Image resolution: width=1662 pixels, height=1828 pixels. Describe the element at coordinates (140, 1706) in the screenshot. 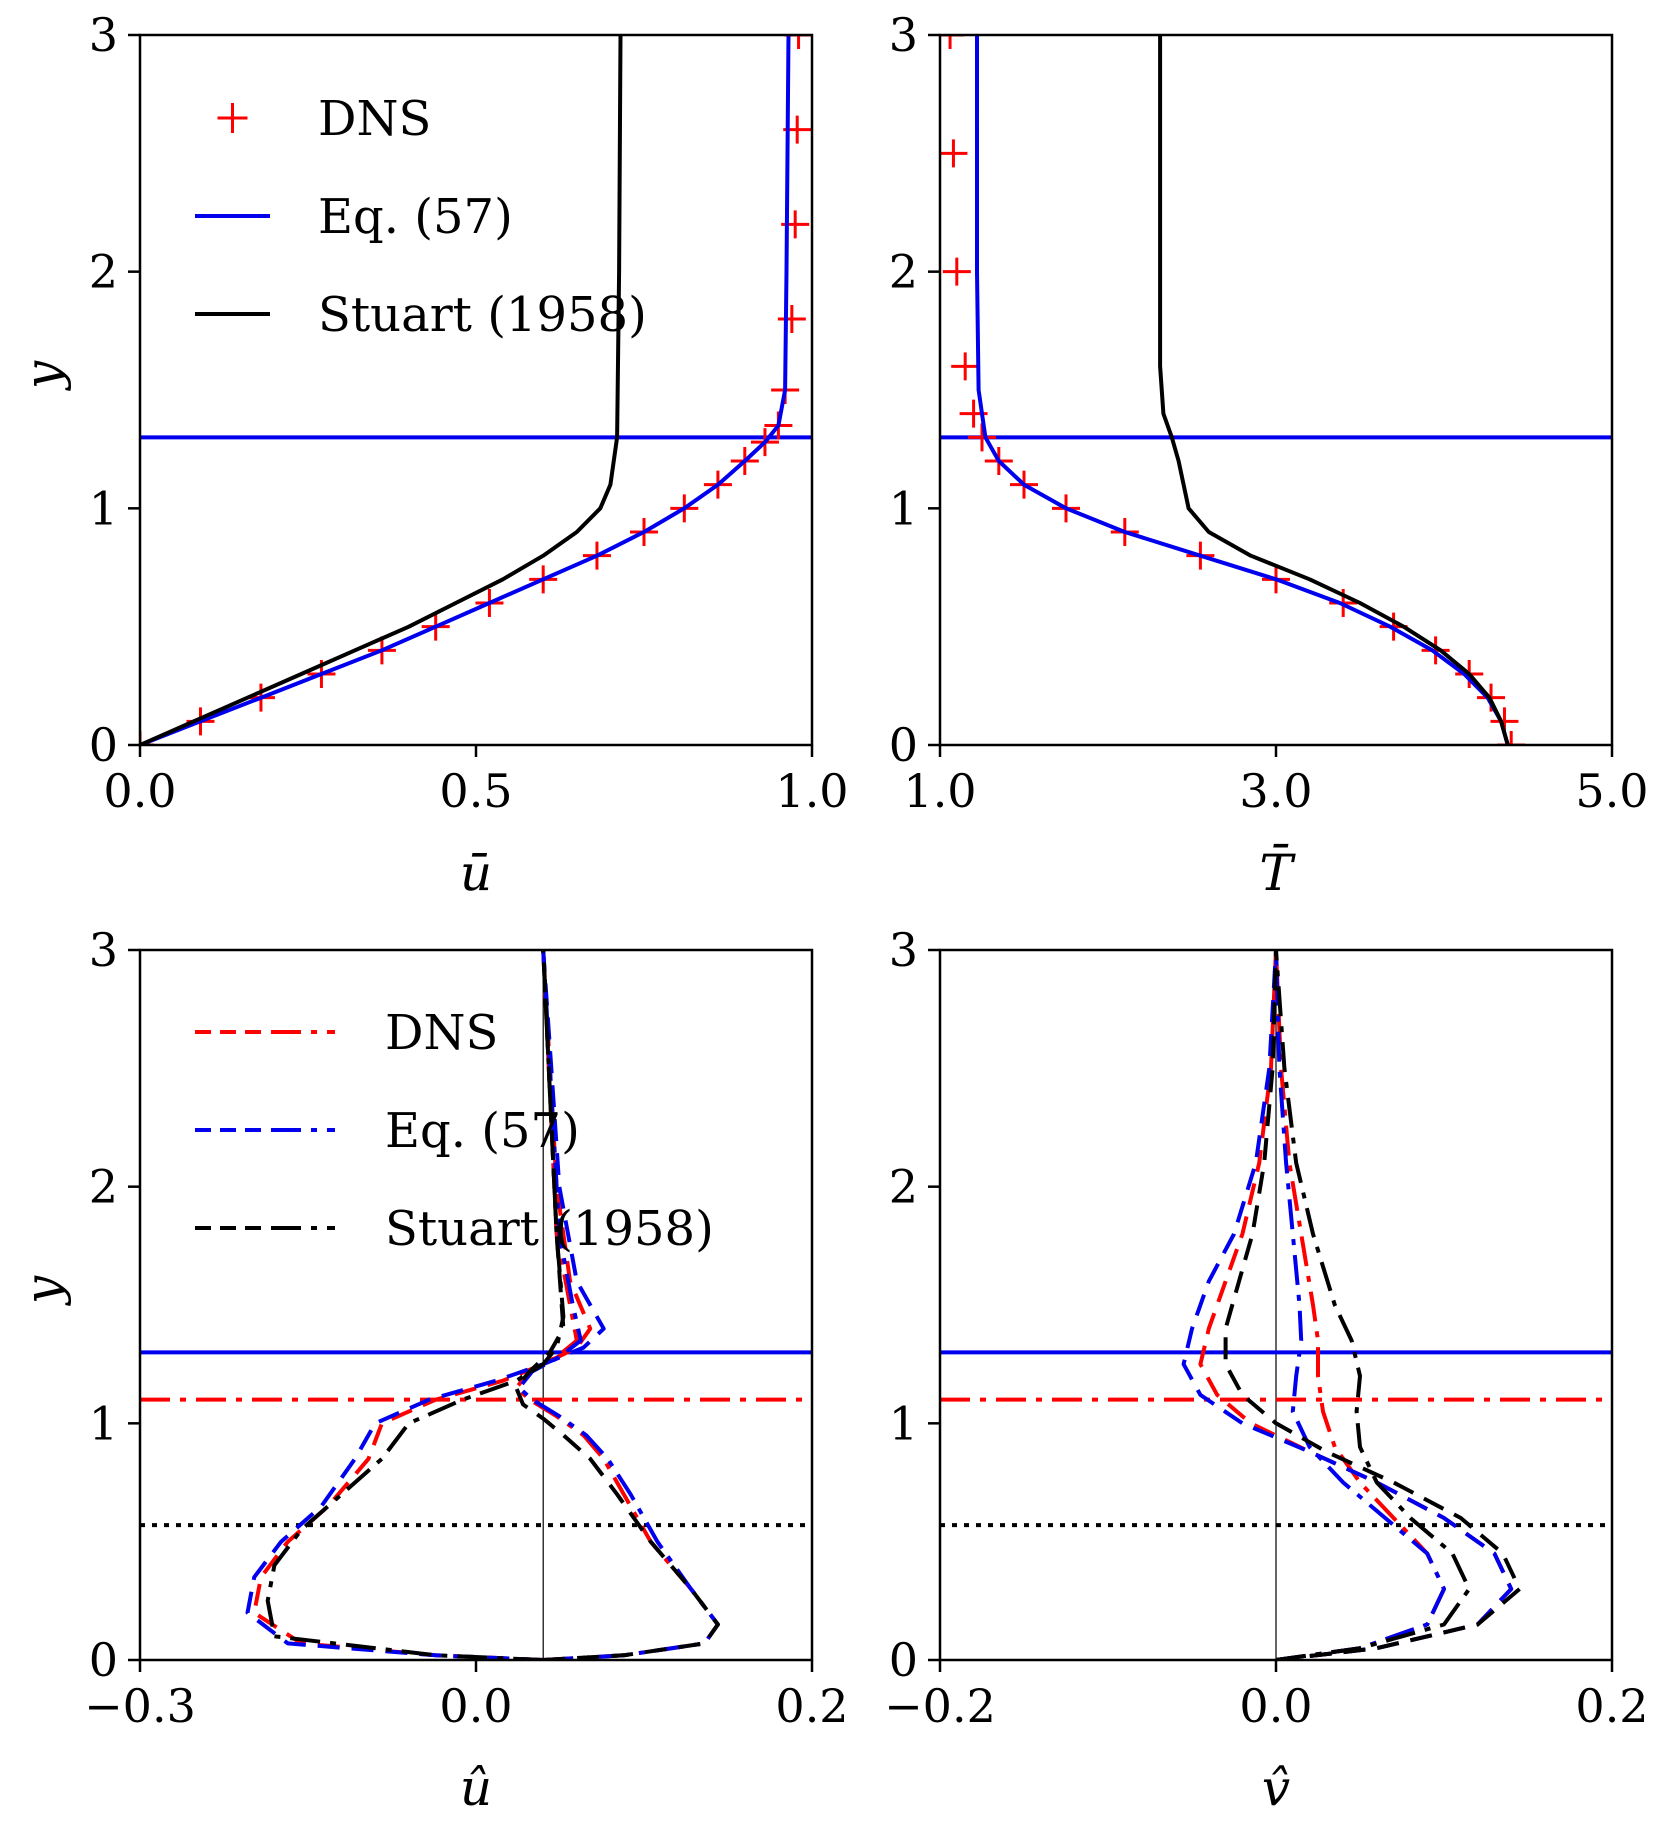

I see `x-tick-label: −0.3` at that location.